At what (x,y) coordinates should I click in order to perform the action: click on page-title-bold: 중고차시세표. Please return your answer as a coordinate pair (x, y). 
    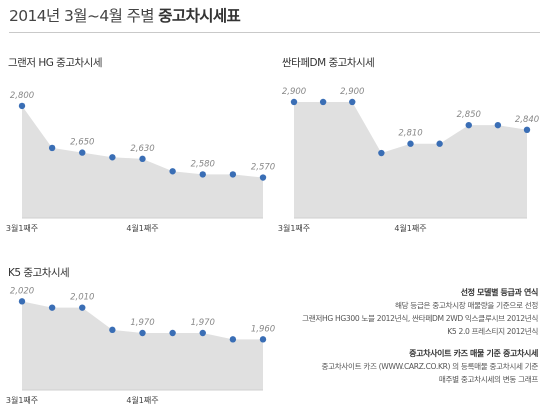
    Looking at the image, I should click on (199, 16).